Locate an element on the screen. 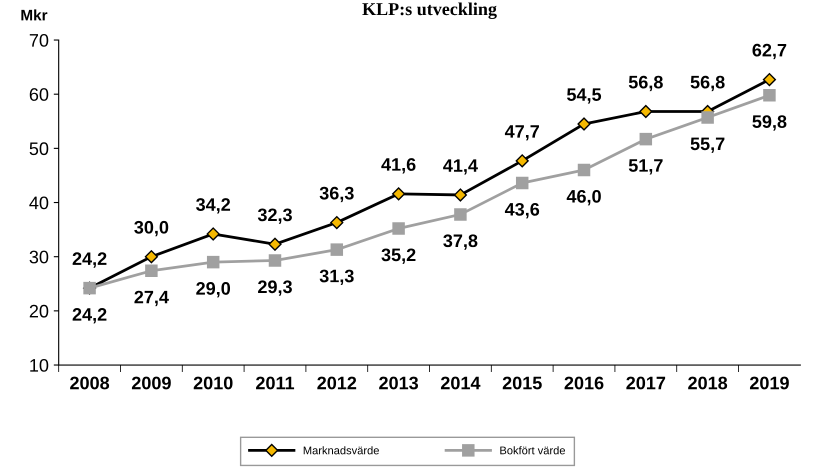  x-tick-label: 2017 is located at coordinates (646, 383).